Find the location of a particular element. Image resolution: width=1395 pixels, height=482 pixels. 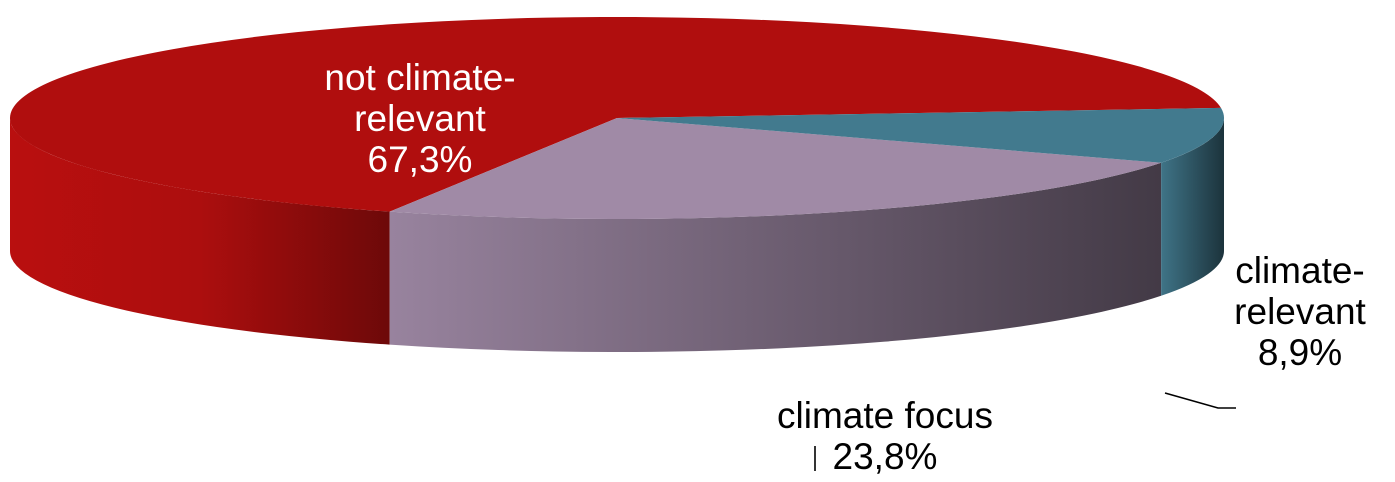

slice-value-label: 67,3% is located at coordinates (420, 159).